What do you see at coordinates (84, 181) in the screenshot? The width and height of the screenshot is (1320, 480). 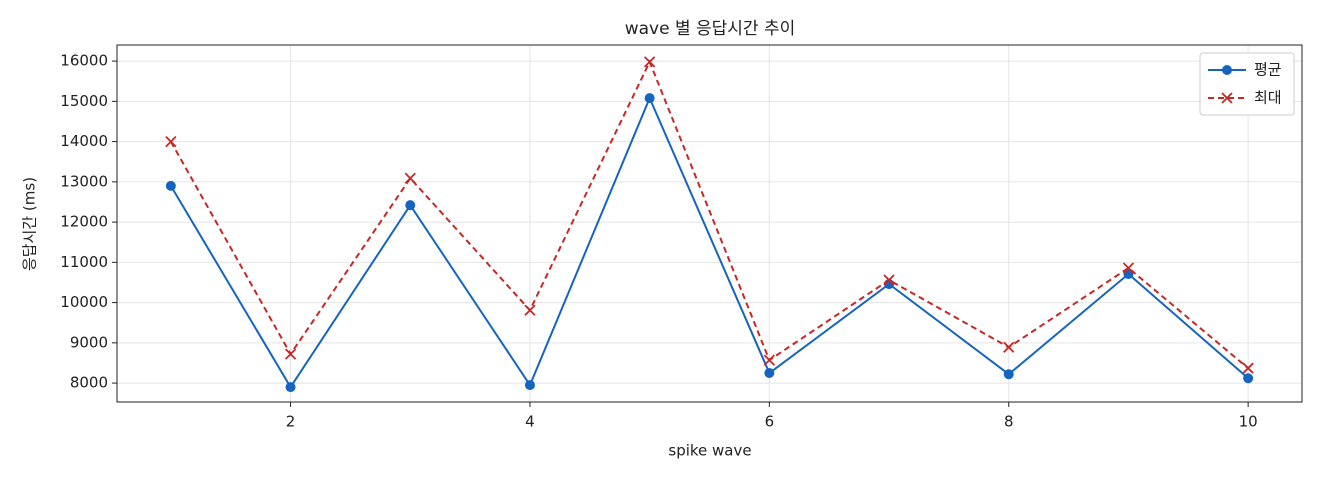 I see `y-tick-label: 13000` at bounding box center [84, 181].